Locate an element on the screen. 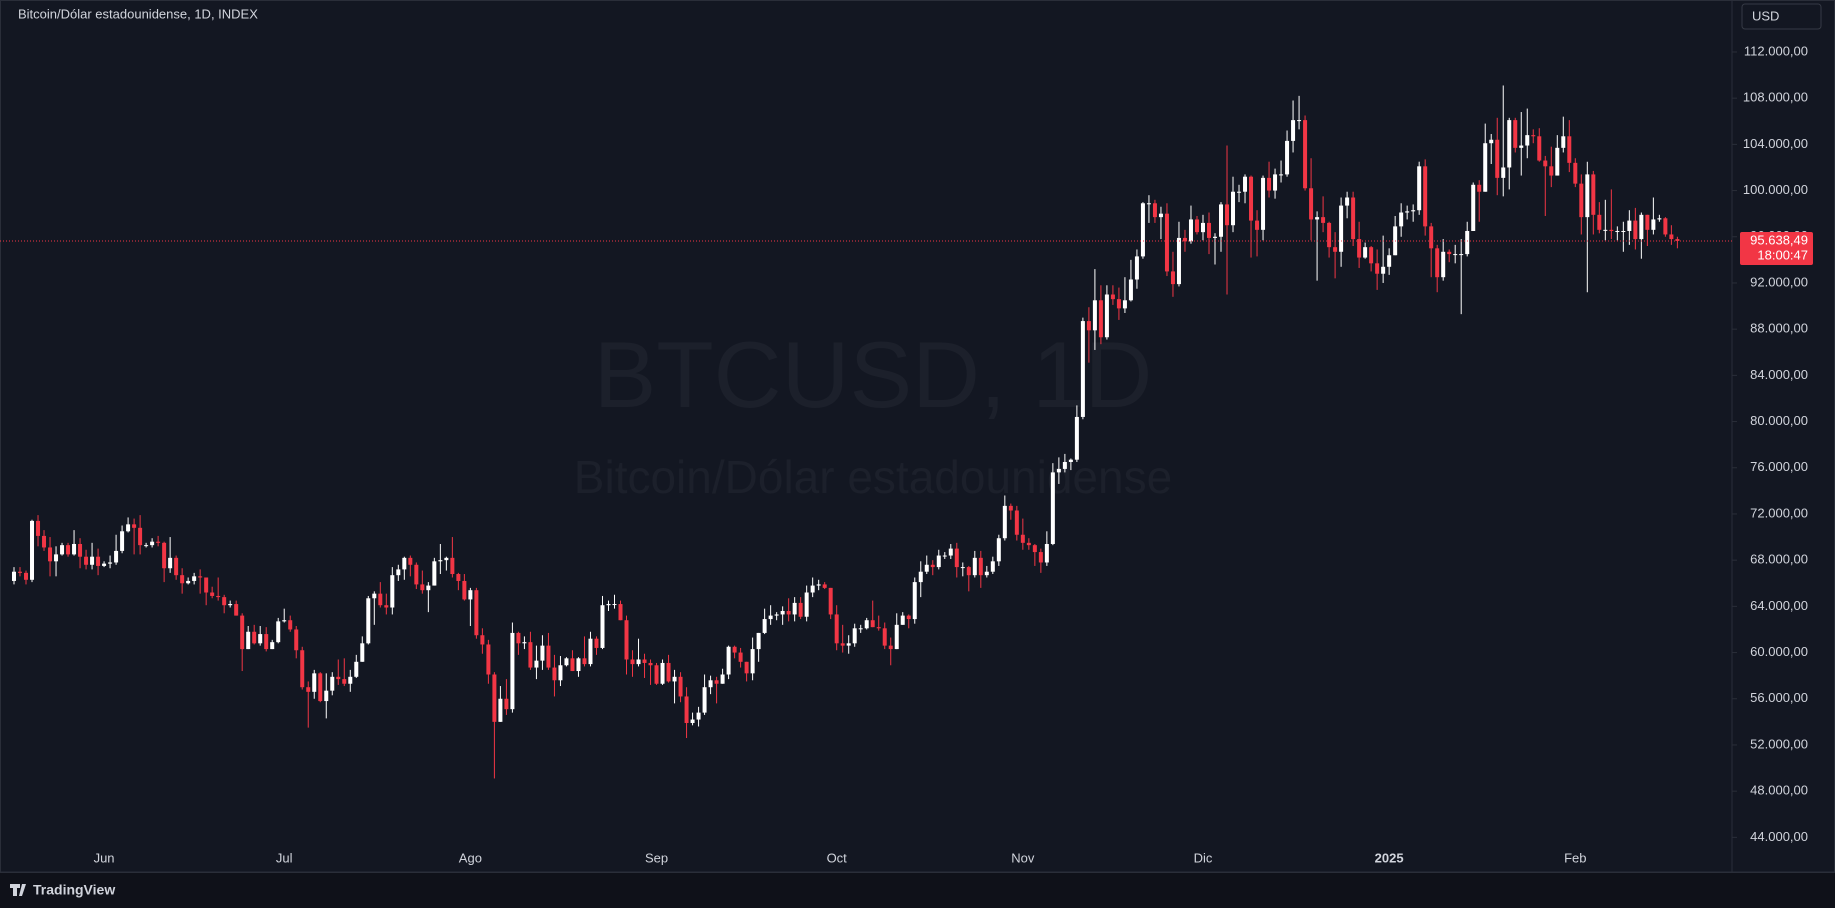 This screenshot has width=1835, height=908. chart-title: Bitcoin/Dólar estadounidense, 1D, INDEX is located at coordinates (138, 13).